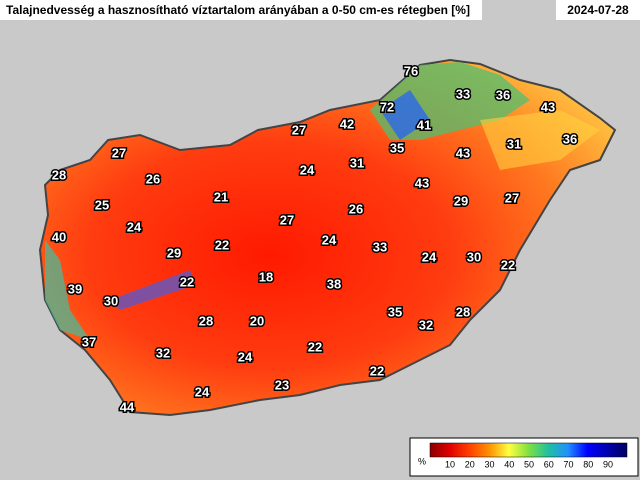  Describe the element at coordinates (588, 464) in the screenshot. I see `legend-tick-label: 80` at that location.